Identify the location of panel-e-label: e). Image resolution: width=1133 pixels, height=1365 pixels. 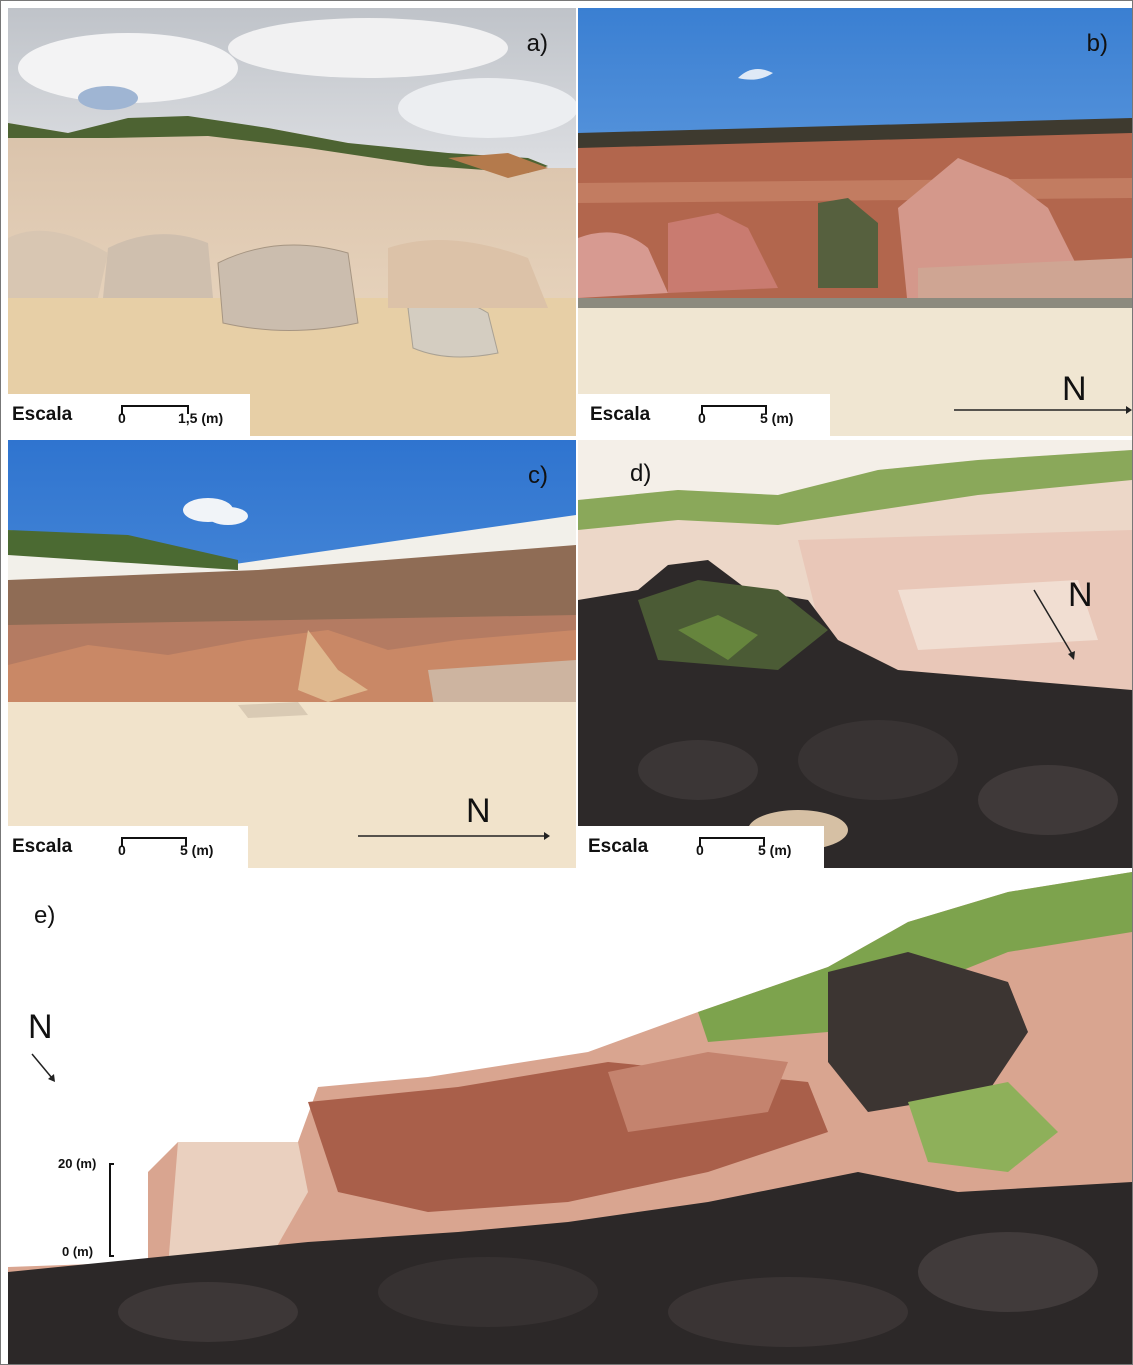
(45, 915).